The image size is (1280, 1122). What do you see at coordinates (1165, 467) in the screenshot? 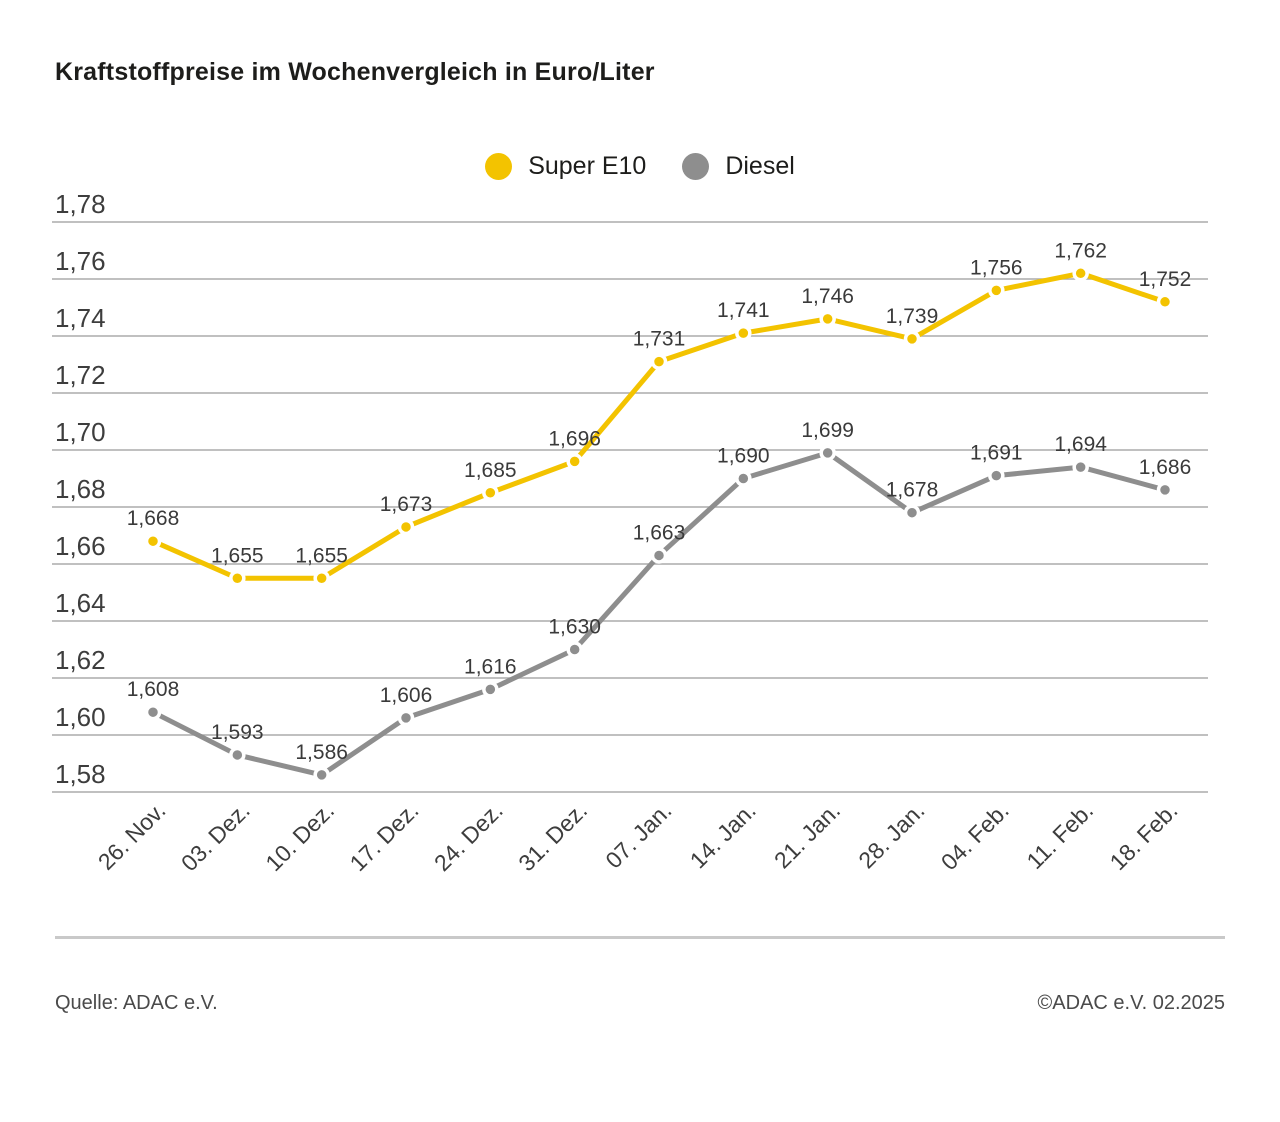
I see `data-point-label-diesel: 1,686` at bounding box center [1165, 467].